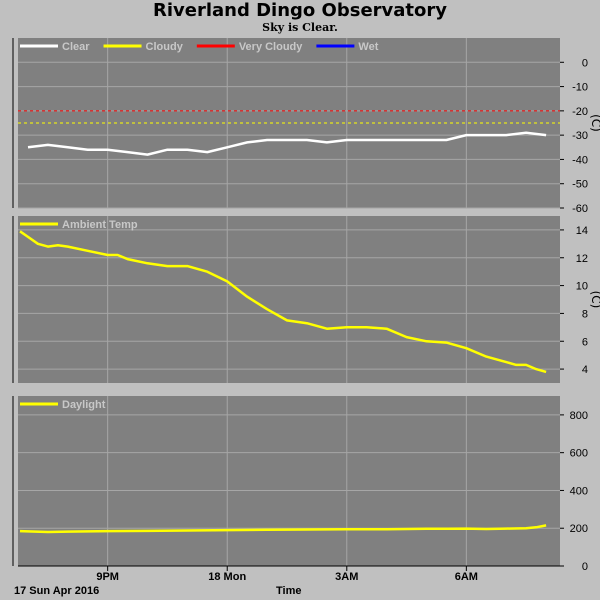 The width and height of the screenshot is (600, 600). Describe the element at coordinates (580, 136) in the screenshot. I see `y-tick-label: -30` at that location.